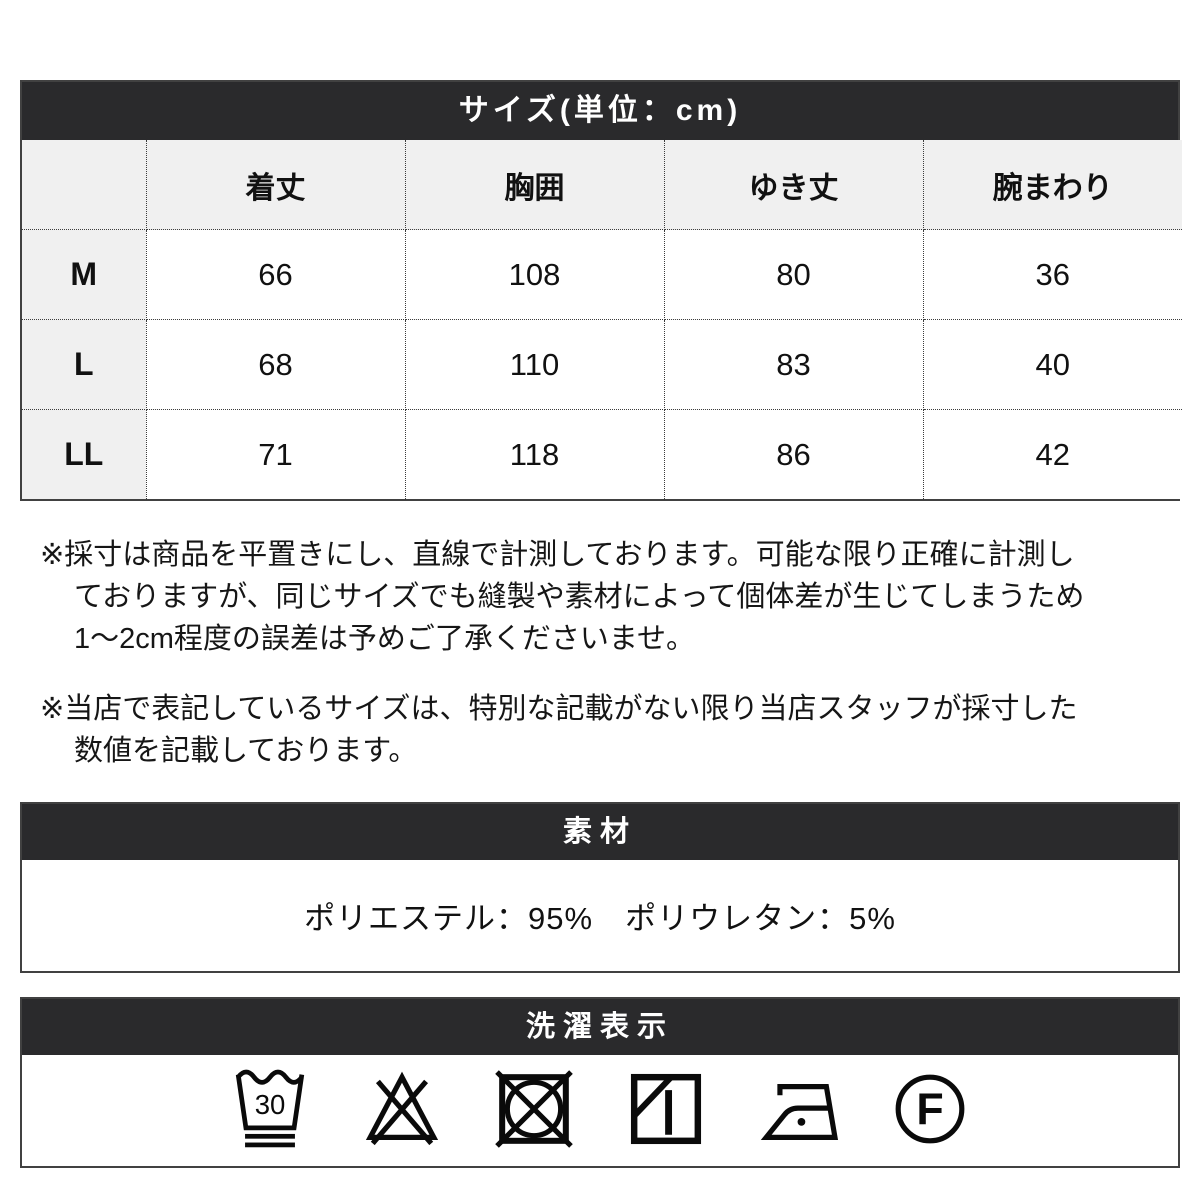 Image resolution: width=1200 pixels, height=1200 pixels. I want to click on table-row-l: L 68 110 83 40, so click(602, 364).